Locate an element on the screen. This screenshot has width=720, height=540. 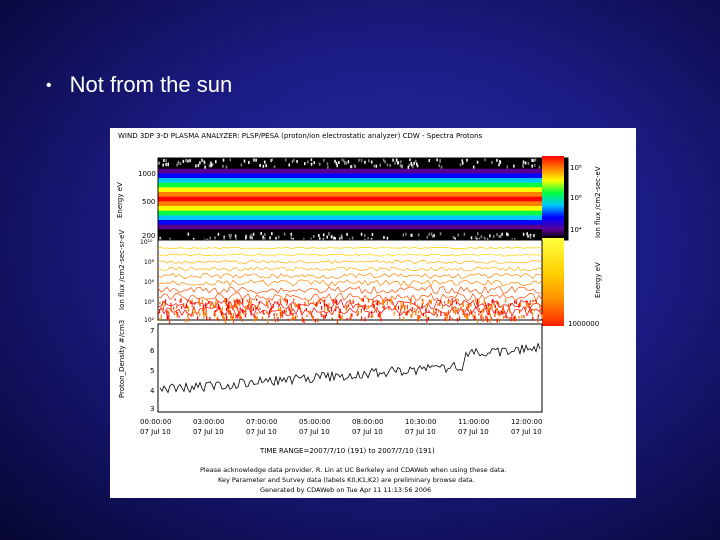
panel1-ytick-500: 500 is located at coordinates (148, 202).